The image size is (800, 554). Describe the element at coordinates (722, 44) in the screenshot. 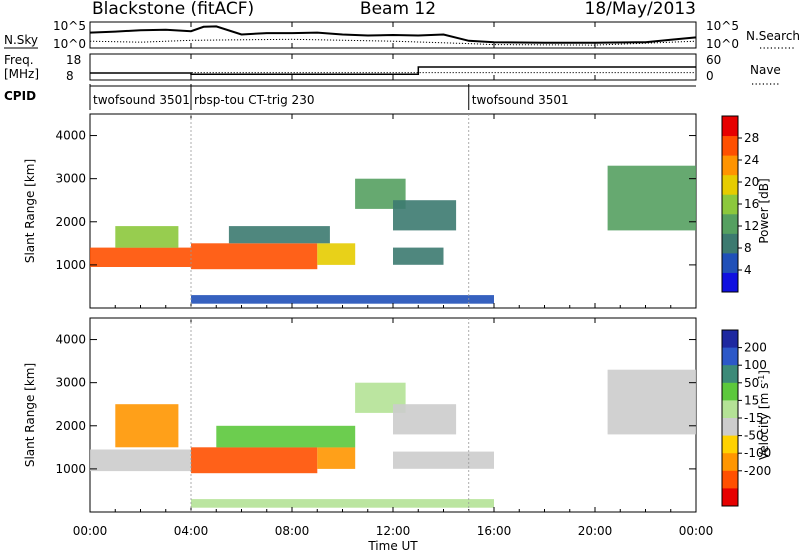

I see `nsearch-tick-bottom: 10^0` at that location.